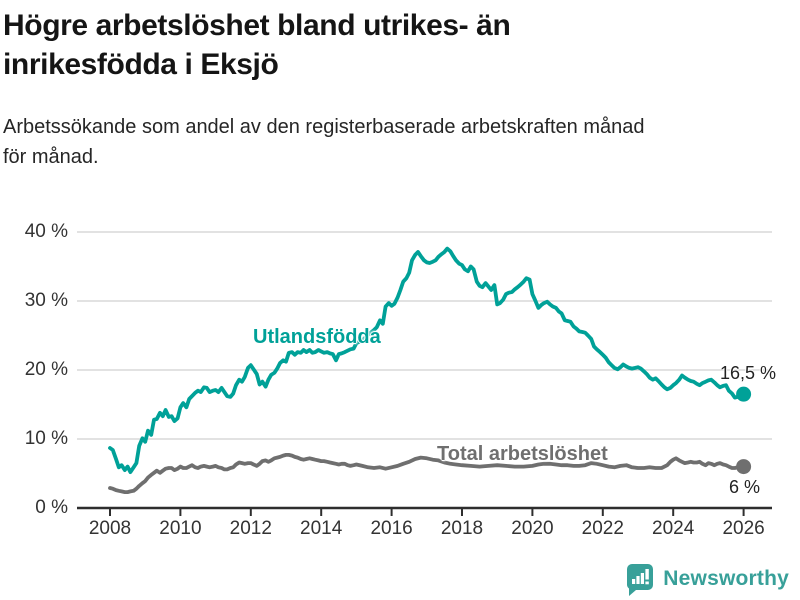 This screenshot has width=800, height=600. What do you see at coordinates (51, 507) in the screenshot?
I see `y-tick-label: 0 %` at bounding box center [51, 507].